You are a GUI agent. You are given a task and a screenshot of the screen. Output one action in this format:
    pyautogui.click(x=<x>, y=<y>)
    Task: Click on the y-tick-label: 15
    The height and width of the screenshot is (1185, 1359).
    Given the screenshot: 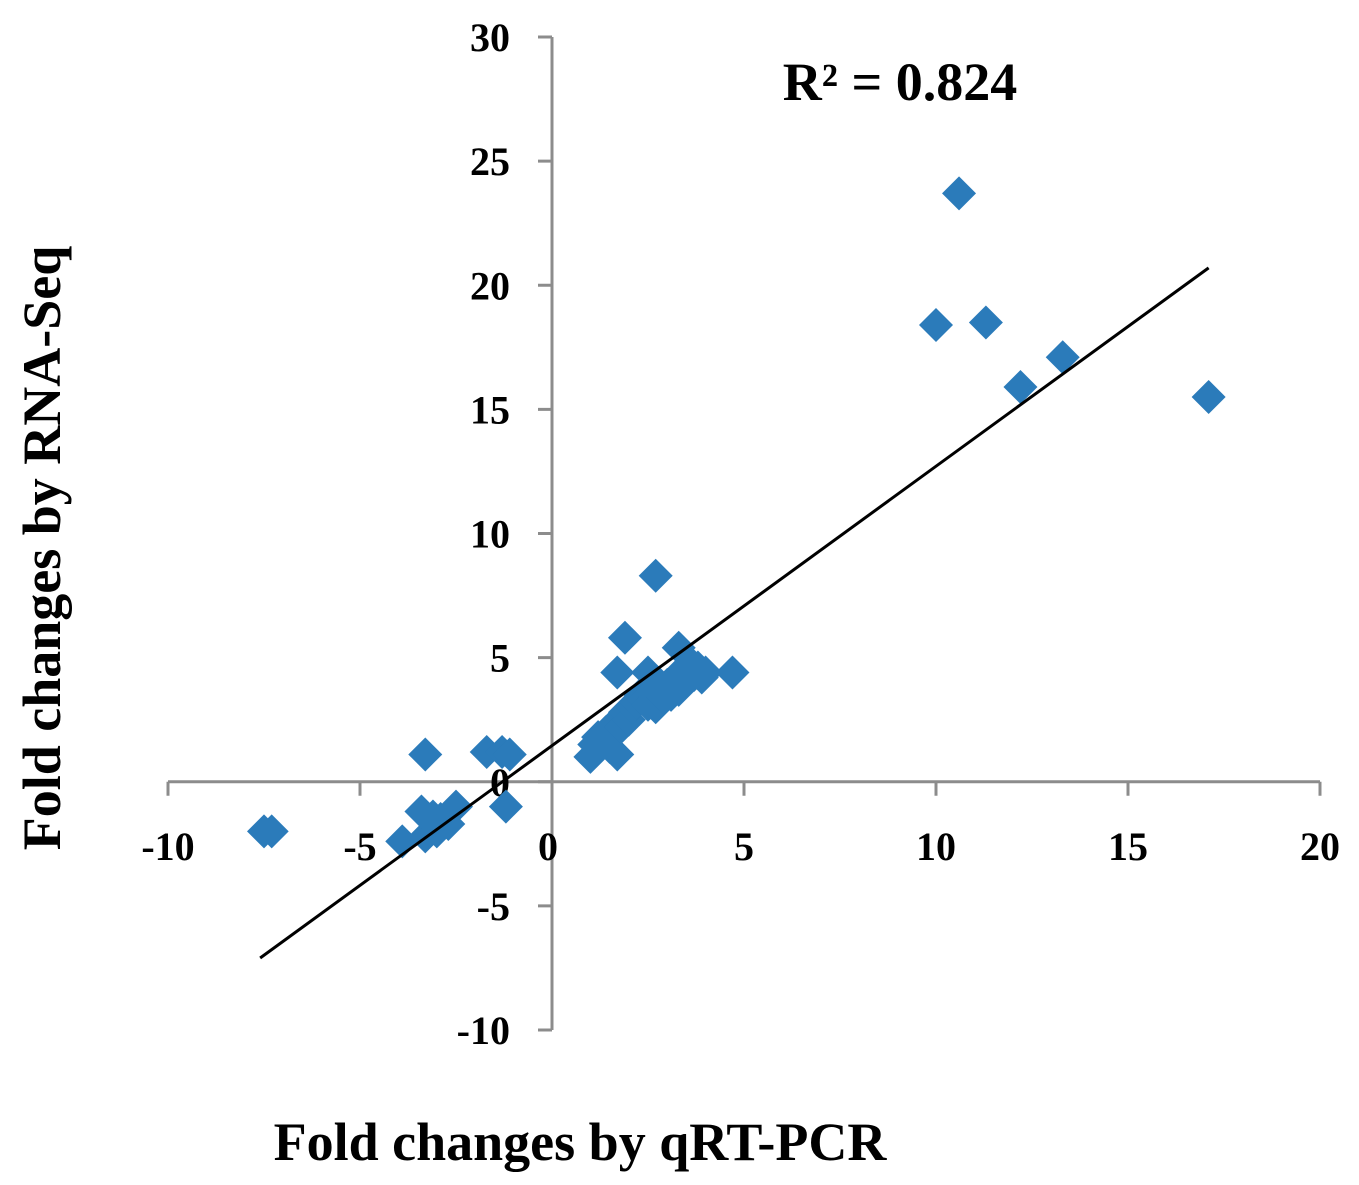 What is the action you would take?
    pyautogui.click(x=490, y=409)
    